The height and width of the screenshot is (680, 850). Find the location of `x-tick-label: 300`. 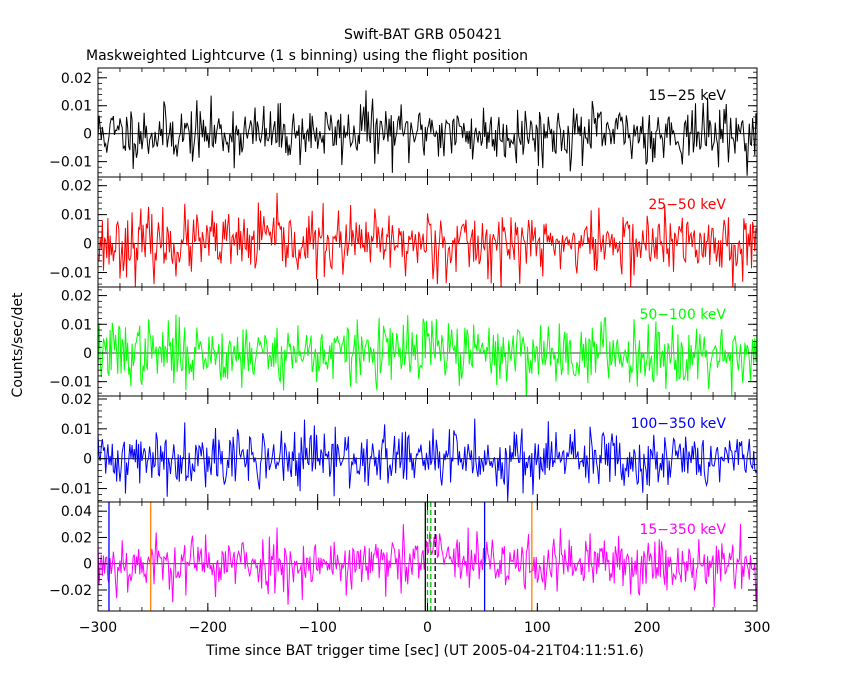

x-tick-label: 300 is located at coordinates (757, 628).